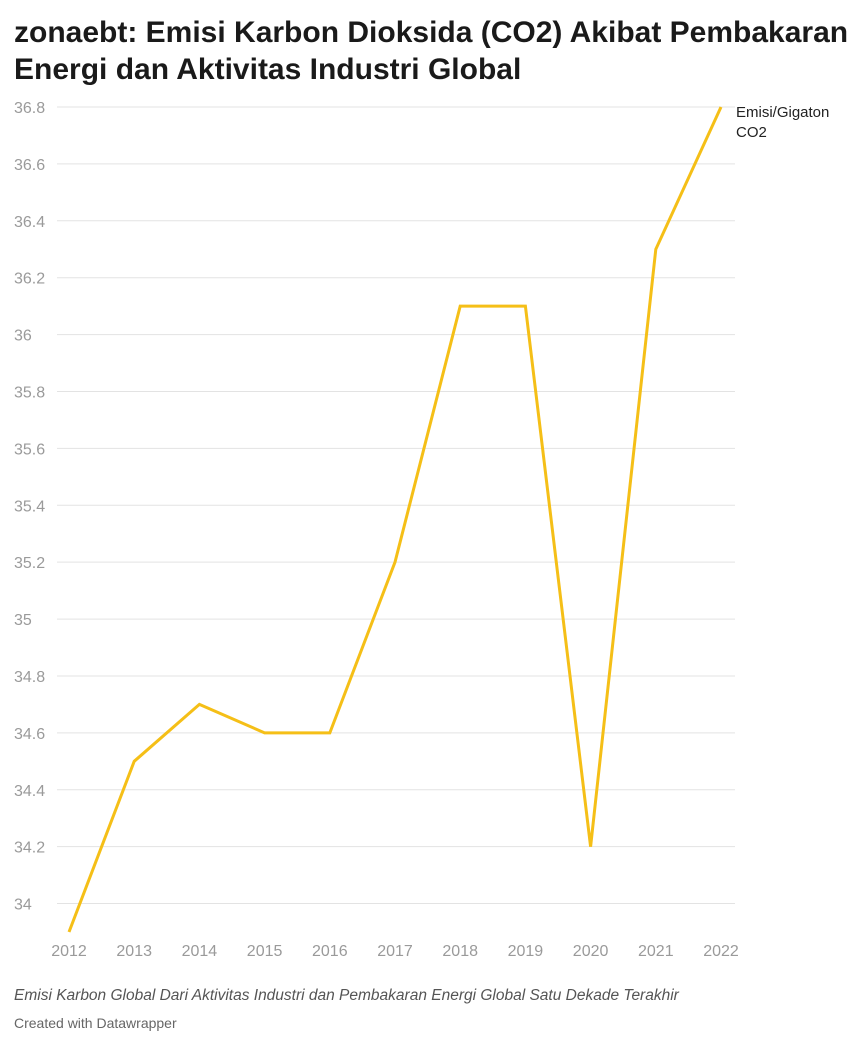 Image resolution: width=868 pixels, height=1047 pixels. What do you see at coordinates (330, 951) in the screenshot?
I see `x-tick-label: 2016` at bounding box center [330, 951].